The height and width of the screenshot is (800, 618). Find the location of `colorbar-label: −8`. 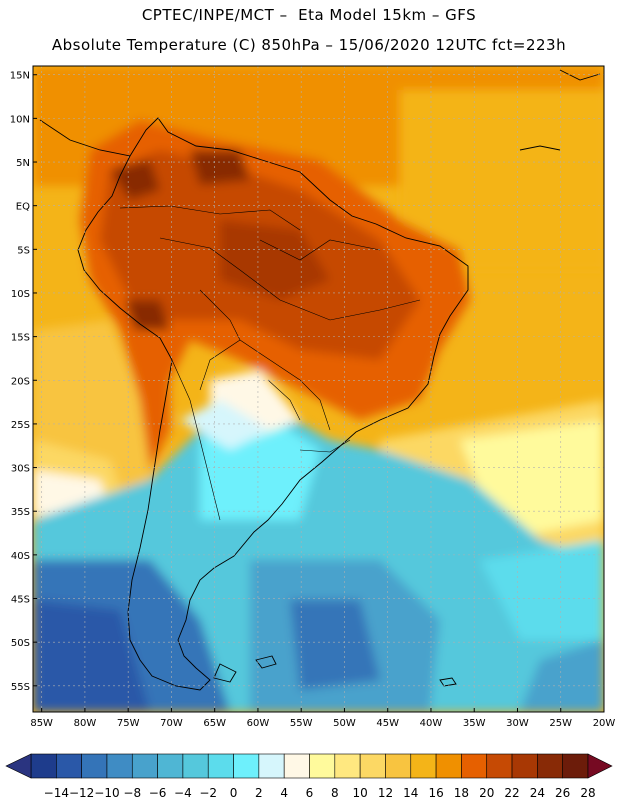

colorbar-label: −8 is located at coordinates (132, 793).